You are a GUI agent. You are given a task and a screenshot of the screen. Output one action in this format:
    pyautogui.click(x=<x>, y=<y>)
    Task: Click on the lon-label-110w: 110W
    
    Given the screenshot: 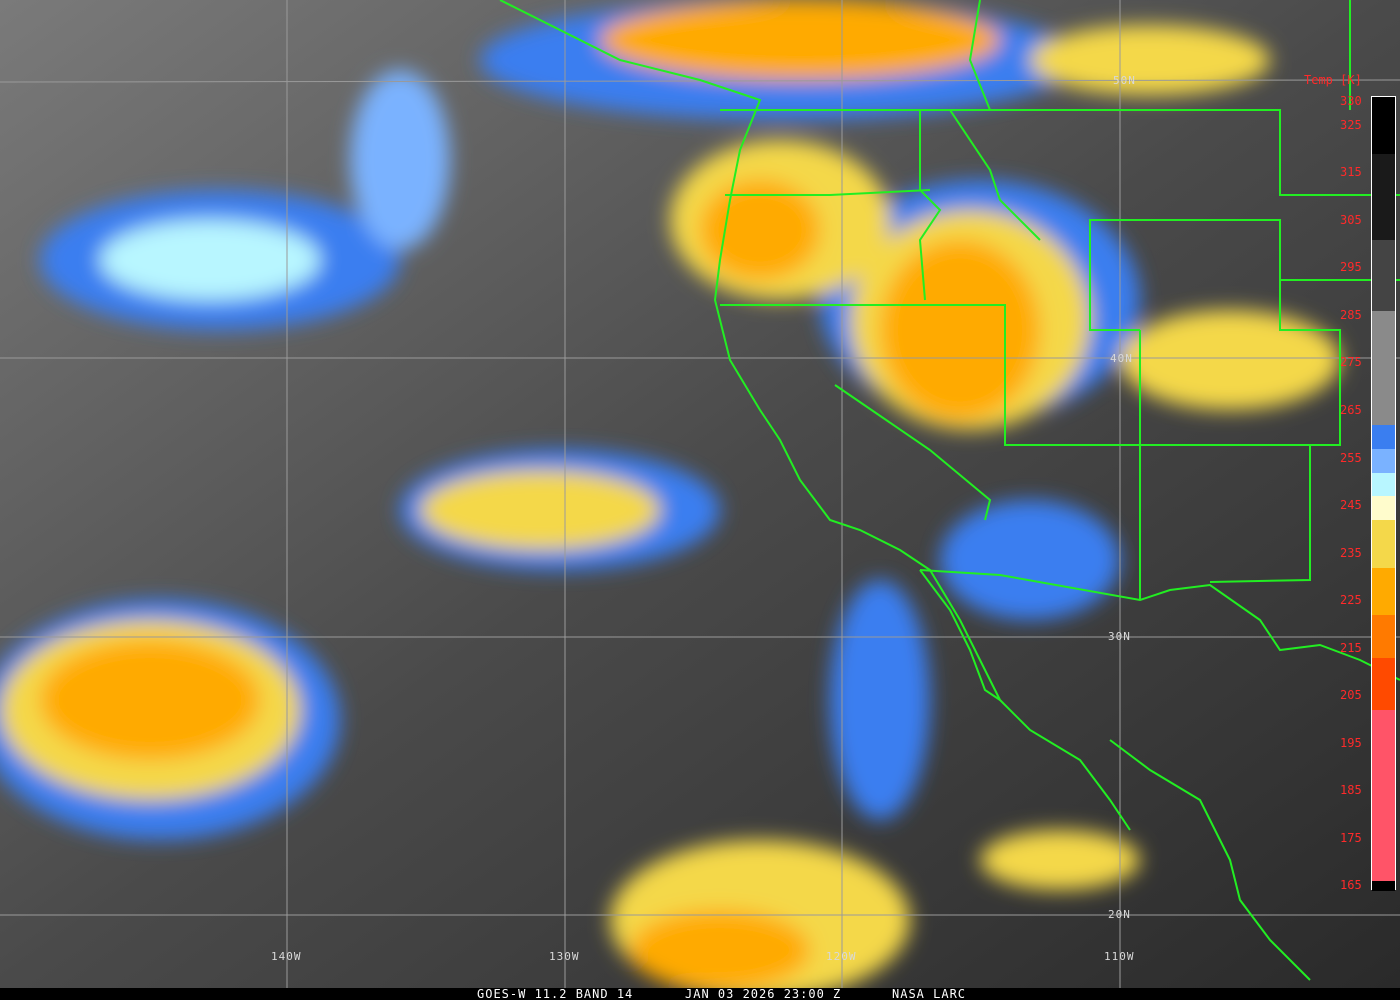 What is the action you would take?
    pyautogui.click(x=1119, y=956)
    